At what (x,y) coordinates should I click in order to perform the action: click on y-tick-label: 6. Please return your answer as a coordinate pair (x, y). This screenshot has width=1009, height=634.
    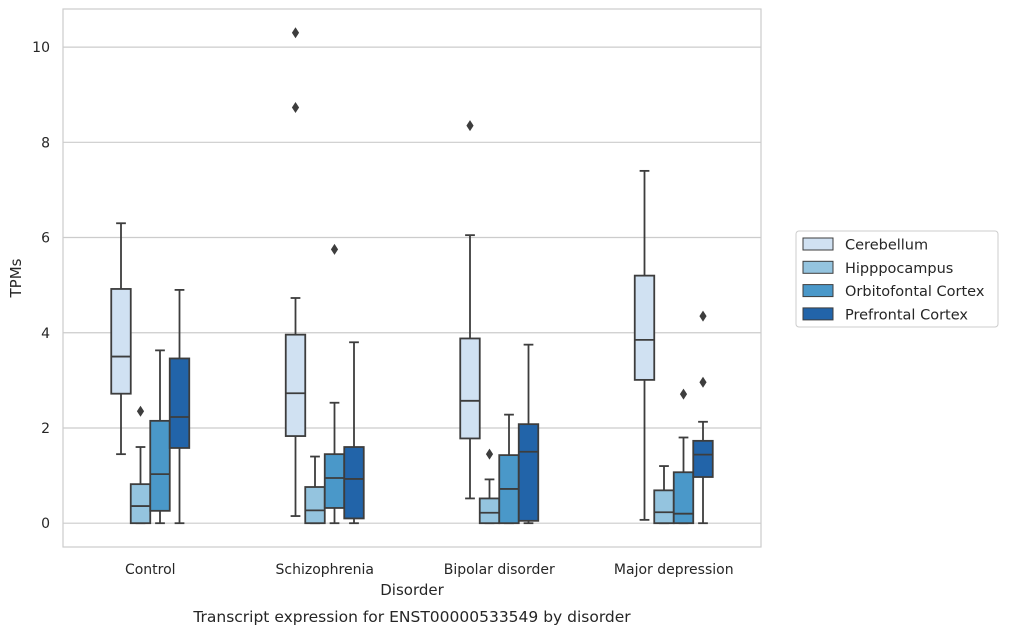
    Looking at the image, I should click on (45, 239).